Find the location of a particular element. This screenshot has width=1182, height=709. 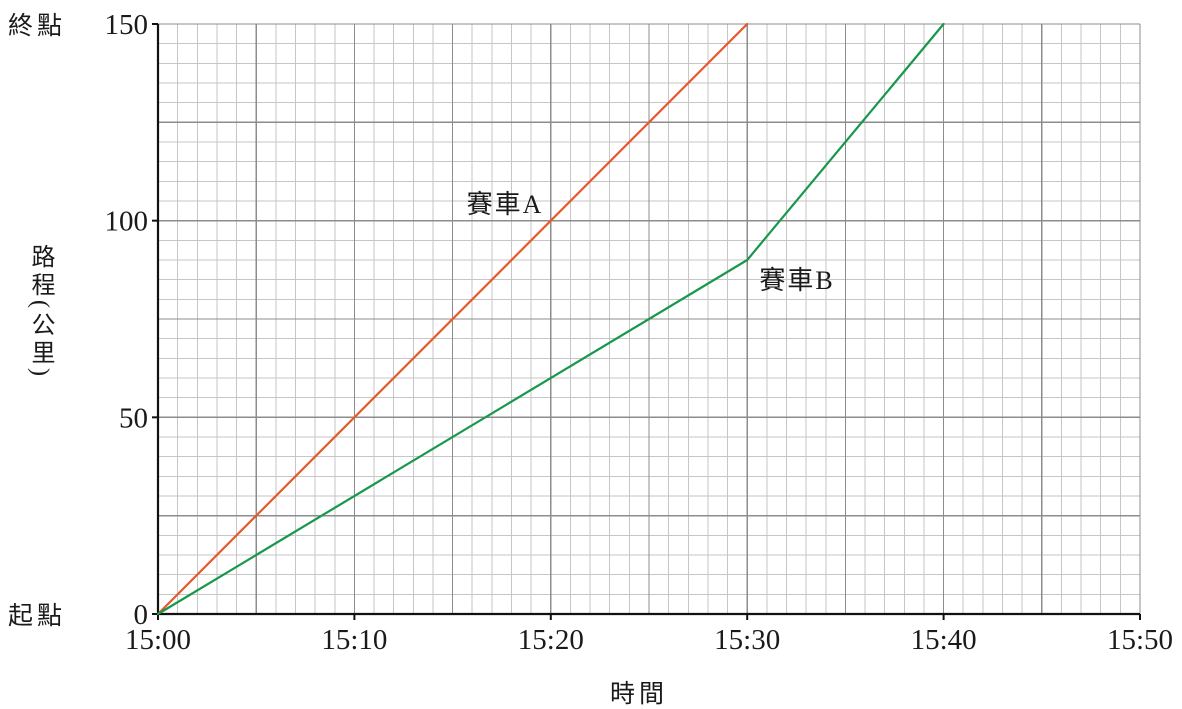

y-end-label-start: 起點 is located at coordinates (37, 616).